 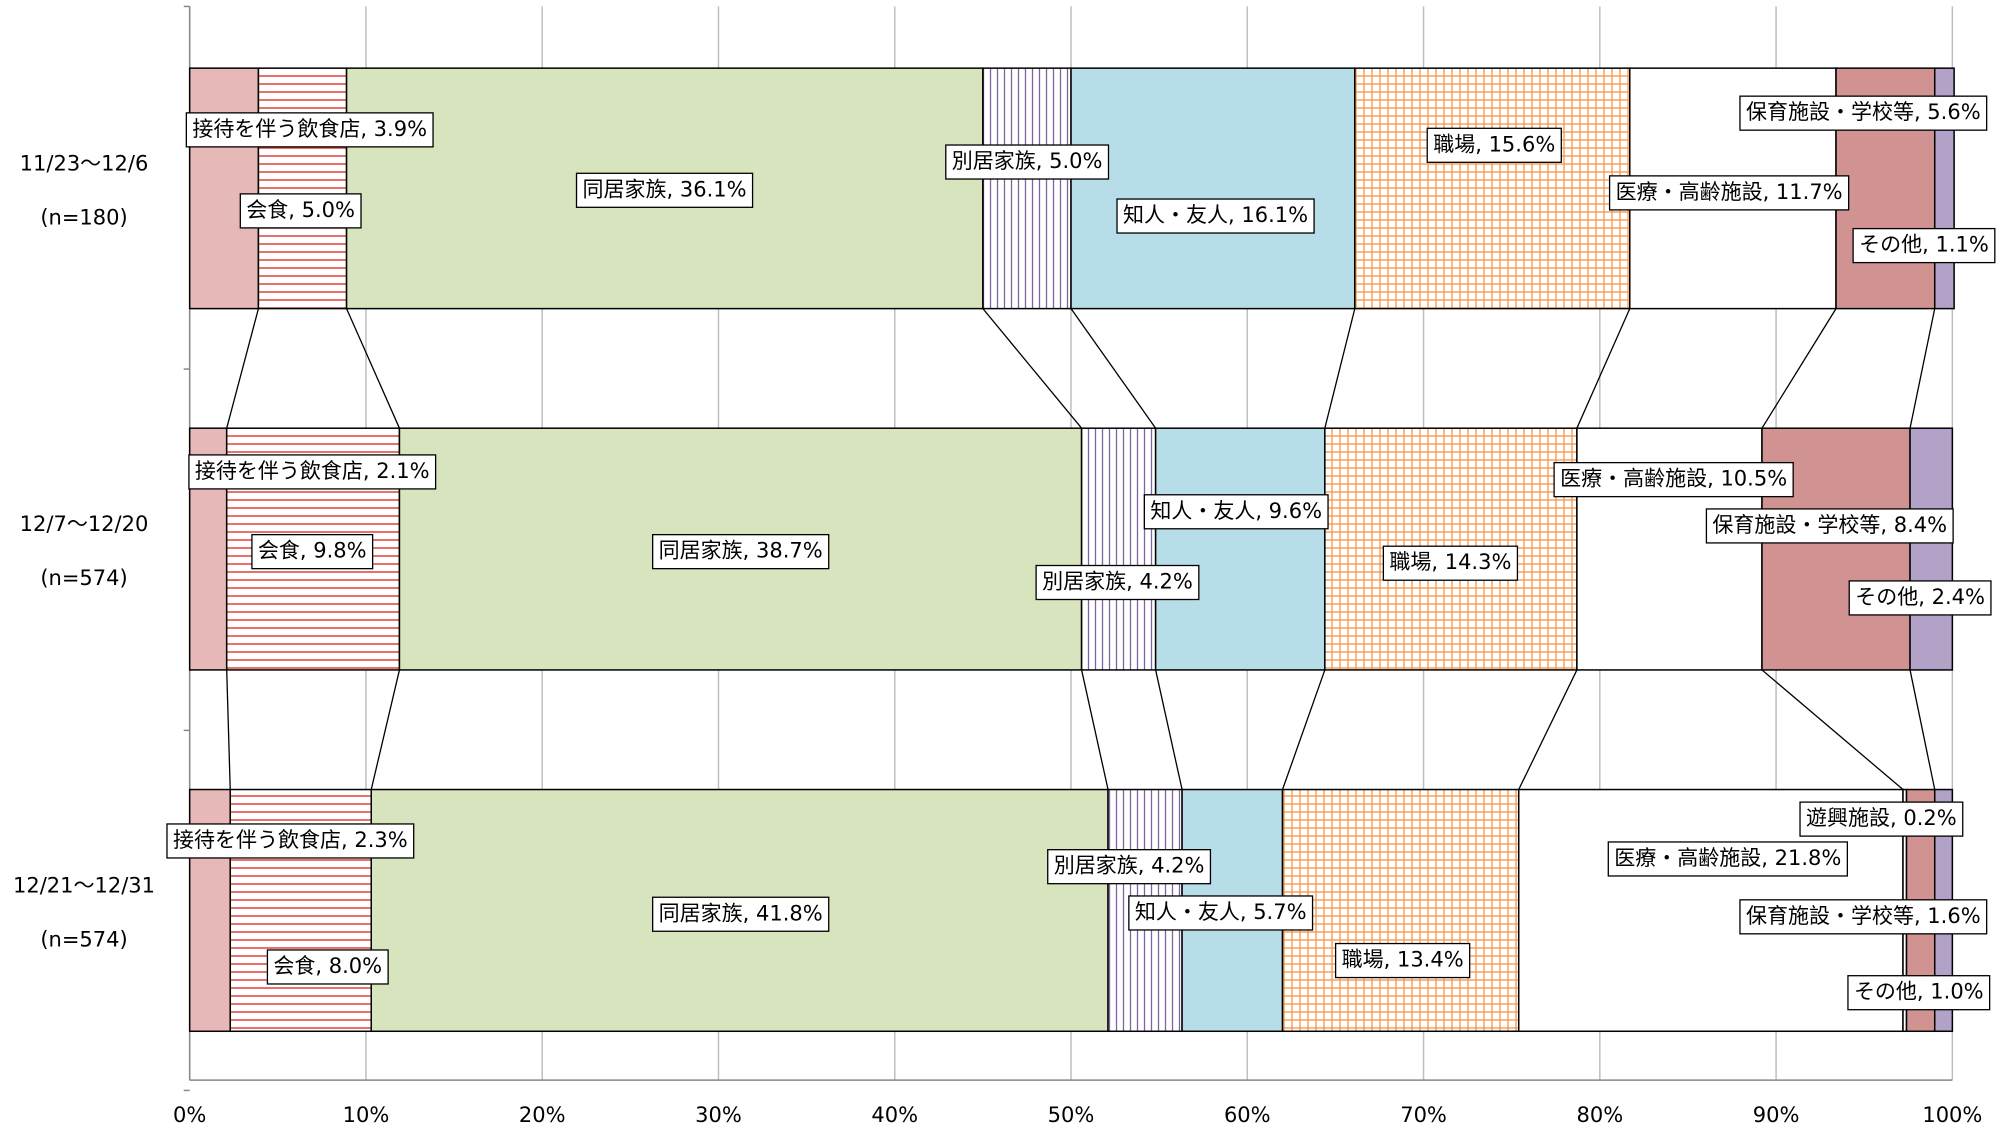 I want to click on data-label: 職場, 15.6%, so click(x=1494, y=145).